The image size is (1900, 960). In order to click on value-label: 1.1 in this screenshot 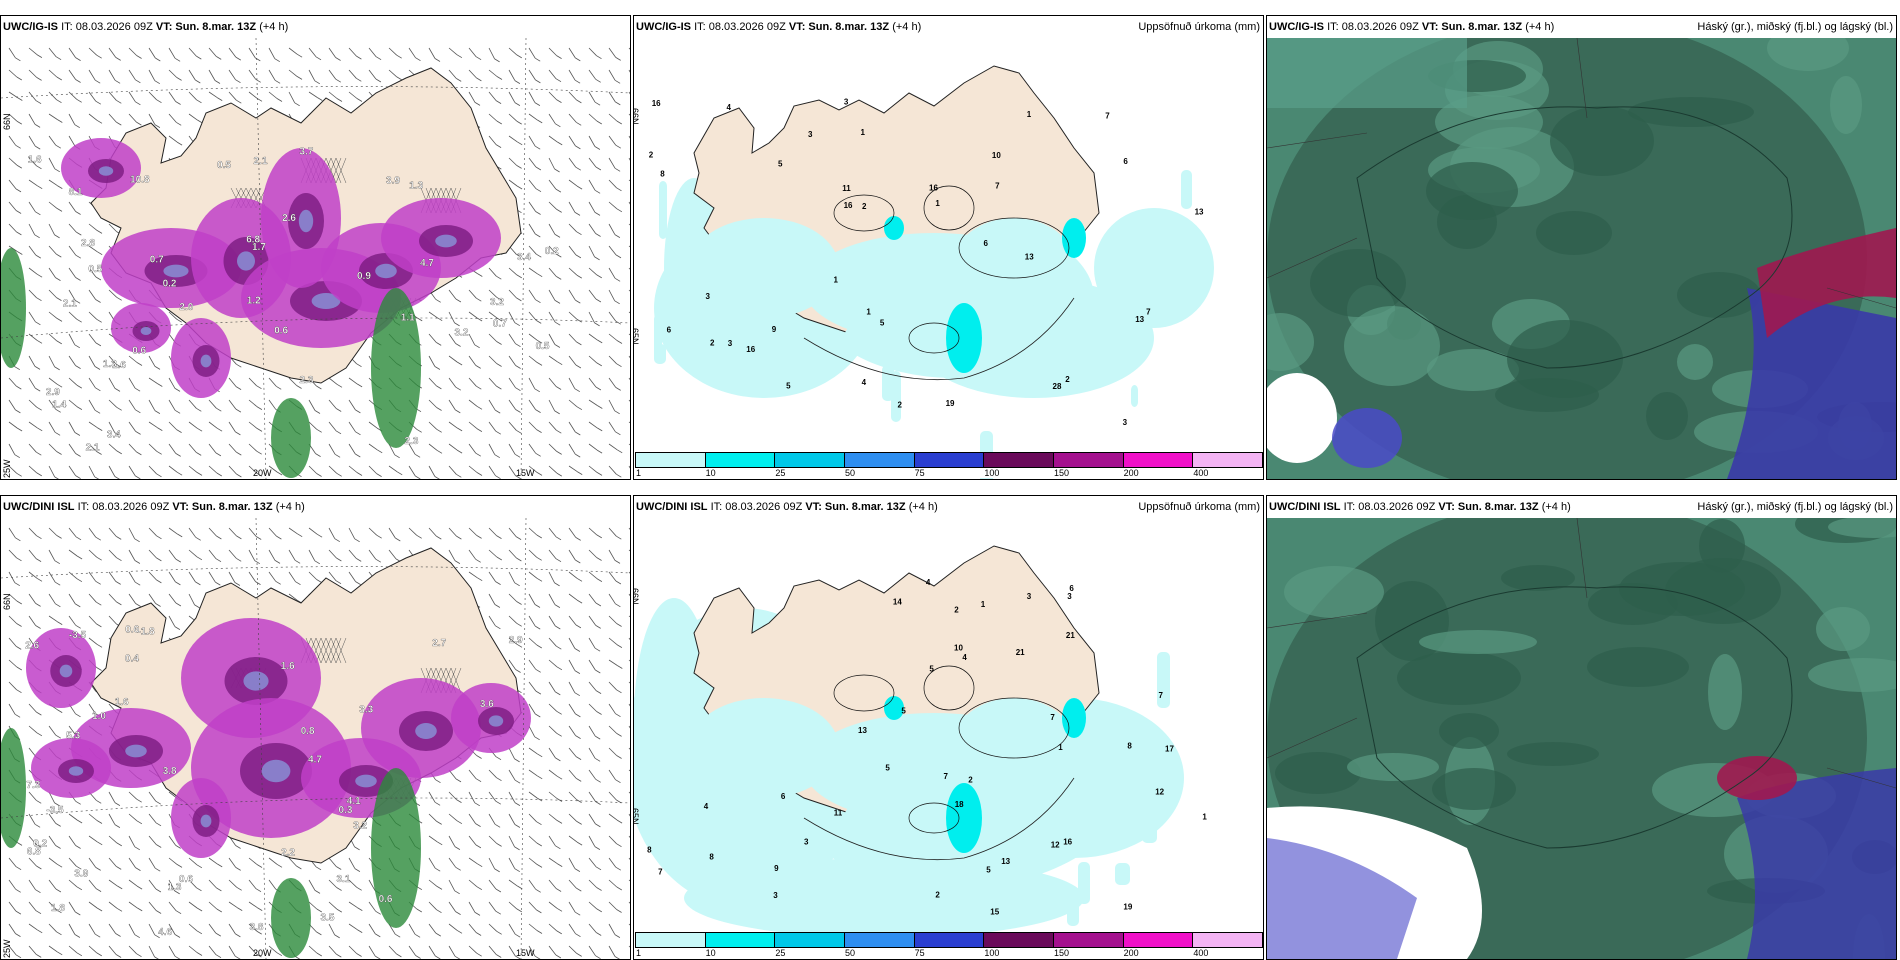, I will do `click(408, 318)`.